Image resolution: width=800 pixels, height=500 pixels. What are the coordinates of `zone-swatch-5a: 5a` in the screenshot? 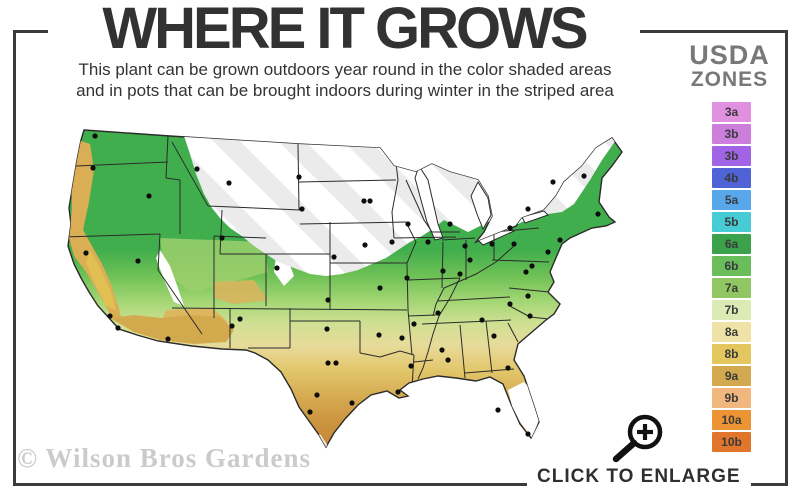 It's located at (731, 200).